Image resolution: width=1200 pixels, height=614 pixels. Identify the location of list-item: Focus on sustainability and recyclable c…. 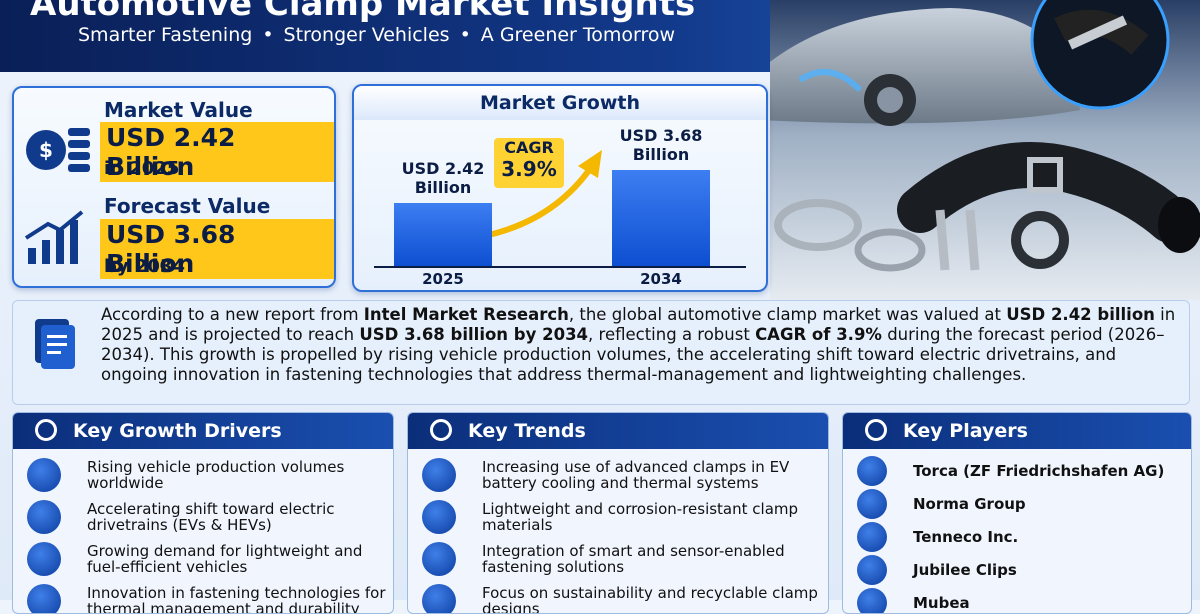
(622, 597).